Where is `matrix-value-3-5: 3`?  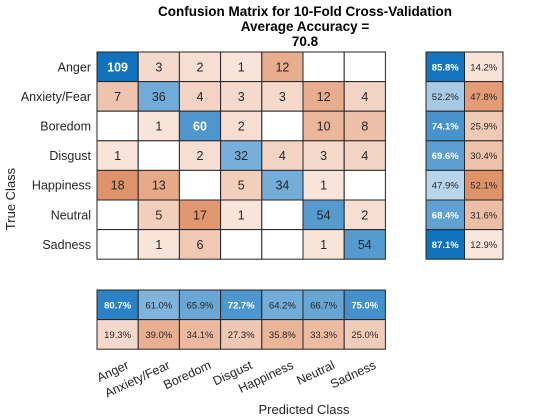
matrix-value-3-5: 3 is located at coordinates (323, 156).